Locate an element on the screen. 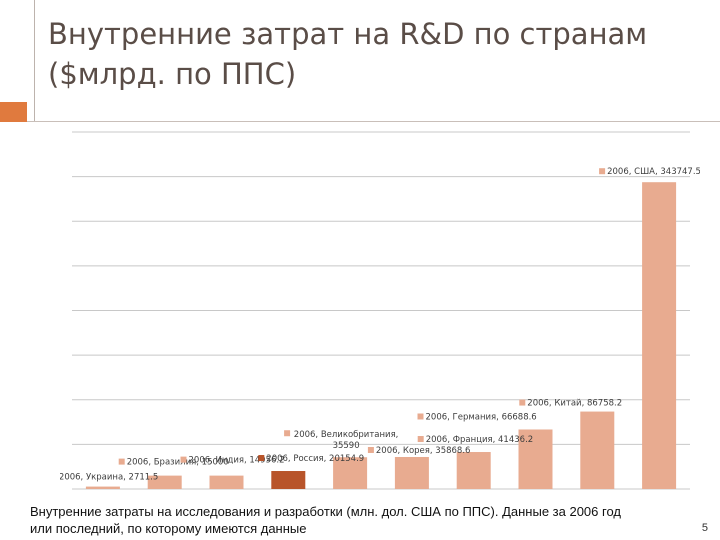 The width and height of the screenshot is (720, 540). data-label-Китай: 2006, Китай, 86758.2 is located at coordinates (570, 404).